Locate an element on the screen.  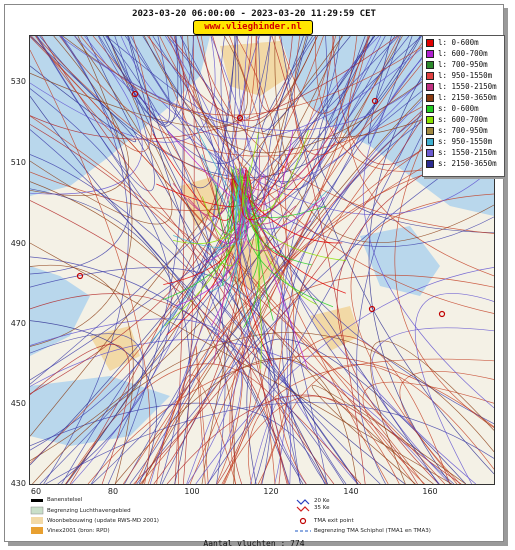
x-tick-100: 100 is located at coordinates (192, 491).